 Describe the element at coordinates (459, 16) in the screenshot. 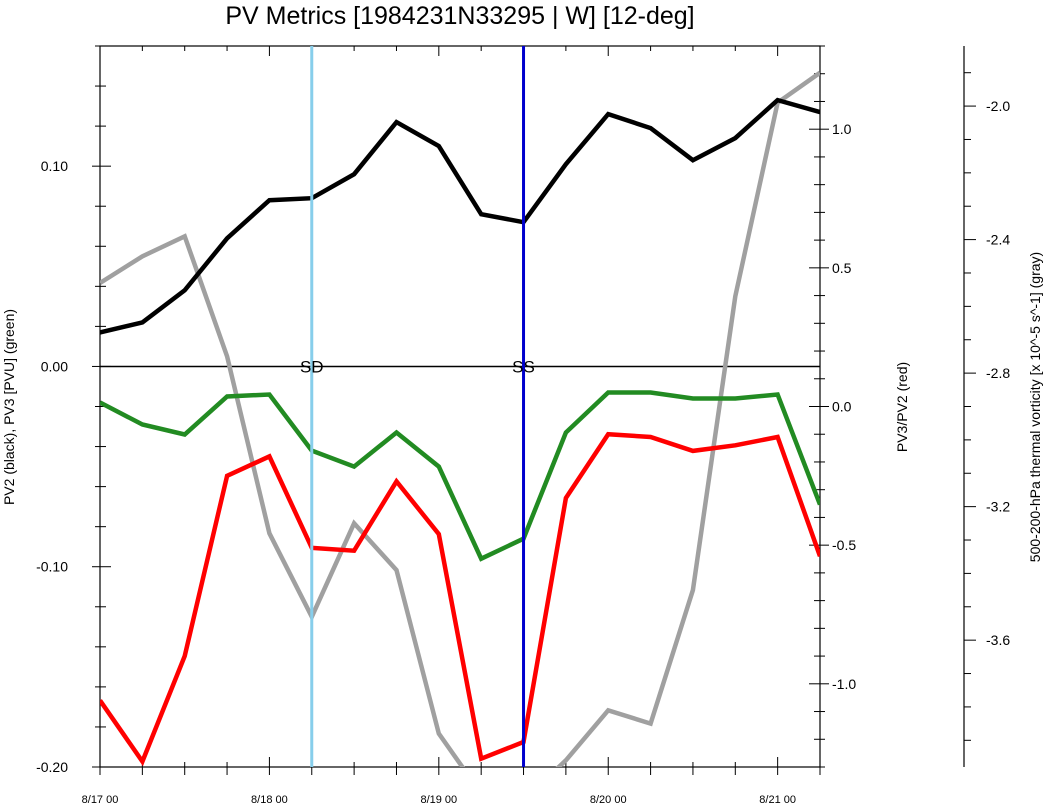

I see `chart-title: PV Metrics [1984231N33295 | W] [12-deg]` at that location.